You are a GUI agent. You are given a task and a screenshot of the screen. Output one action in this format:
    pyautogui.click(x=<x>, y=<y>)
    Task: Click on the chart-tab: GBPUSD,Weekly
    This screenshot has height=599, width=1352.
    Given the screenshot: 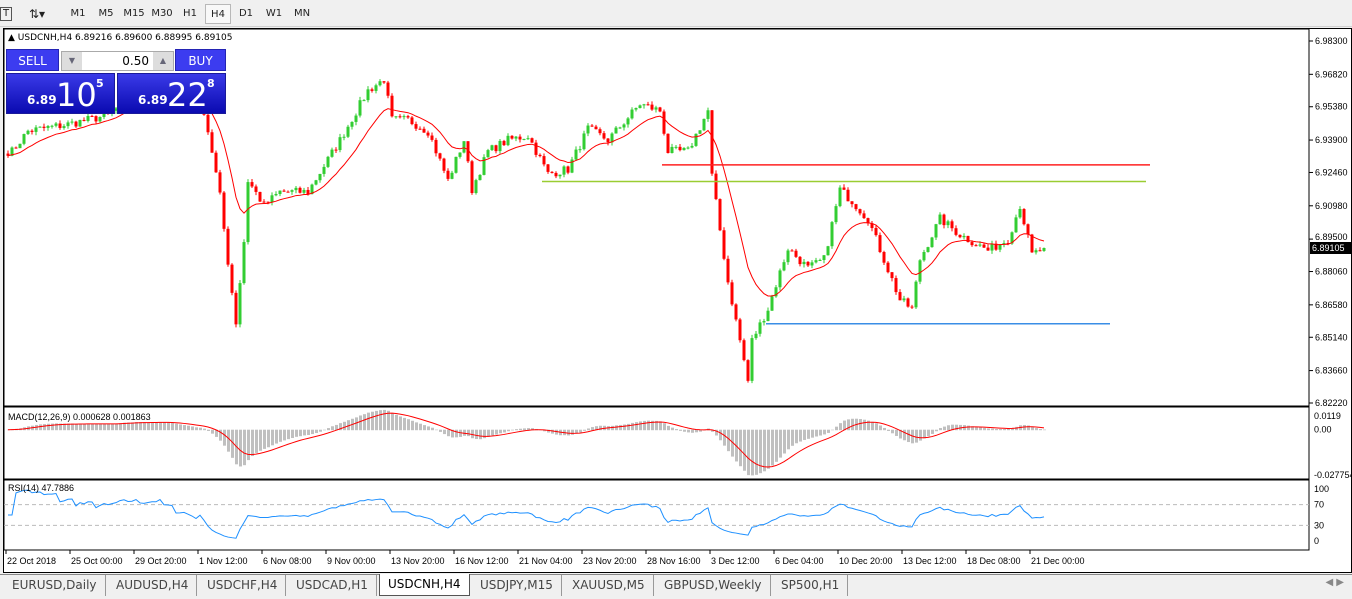 What is the action you would take?
    pyautogui.click(x=713, y=585)
    